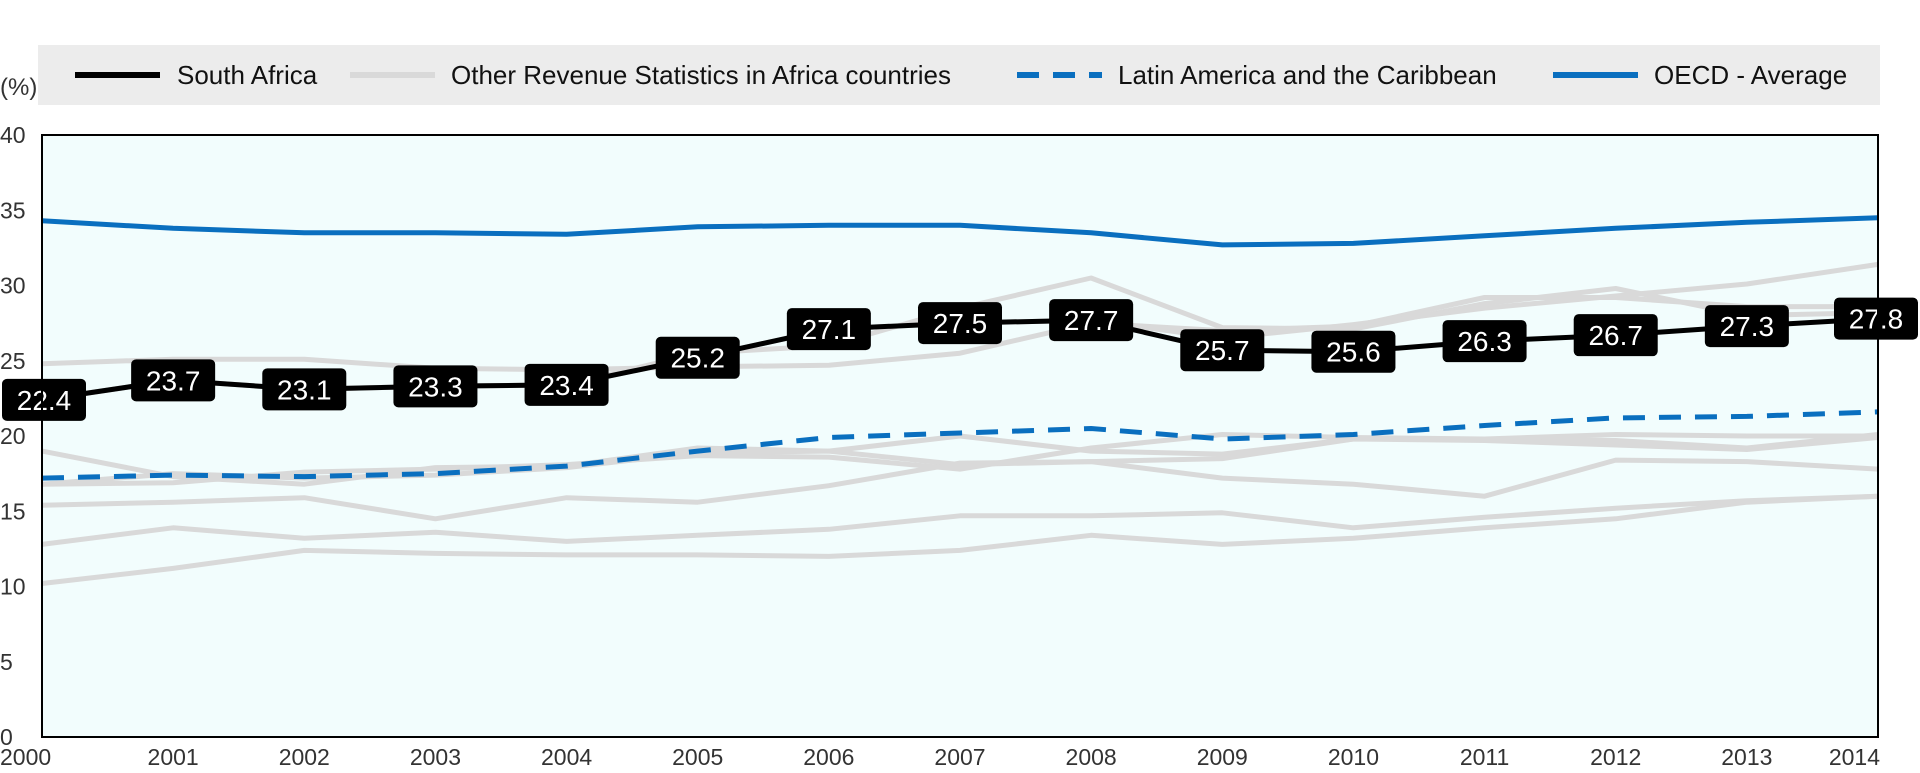  I want to click on data-label: 26.3, so click(1484, 341).